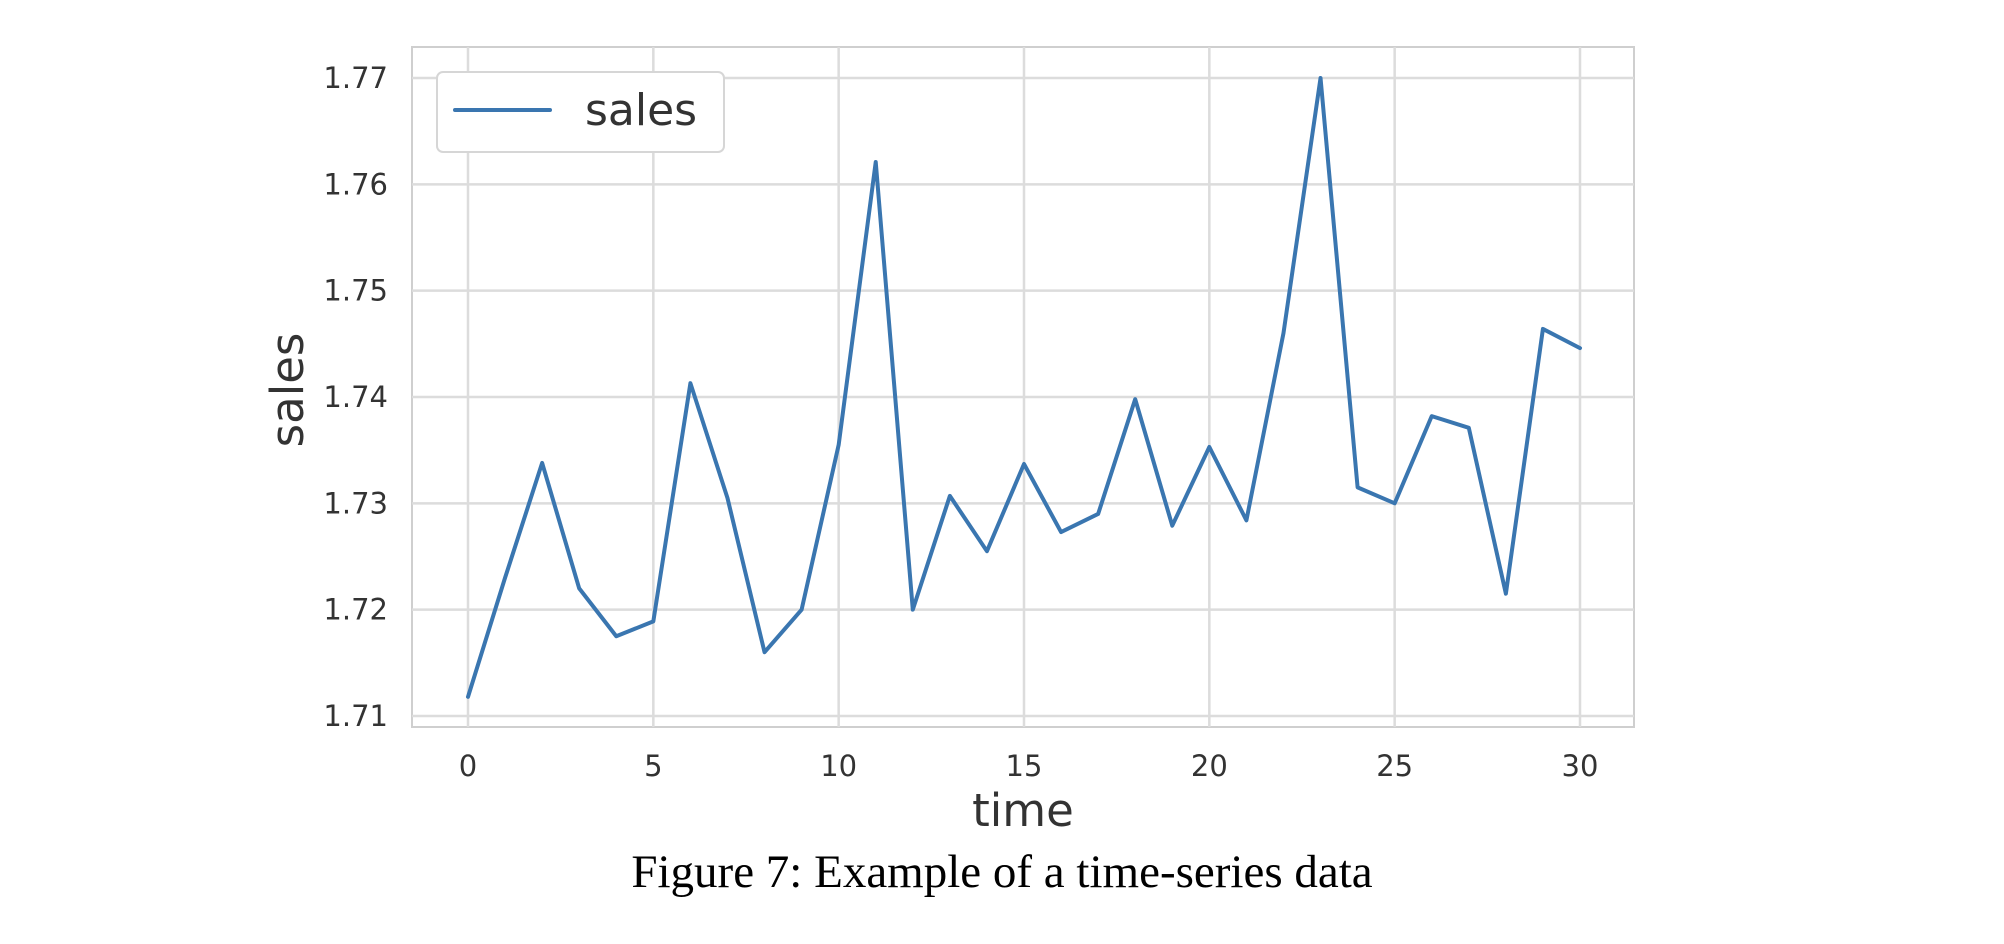 This screenshot has height=944, width=2004. I want to click on x-axis-label: time, so click(1023, 810).